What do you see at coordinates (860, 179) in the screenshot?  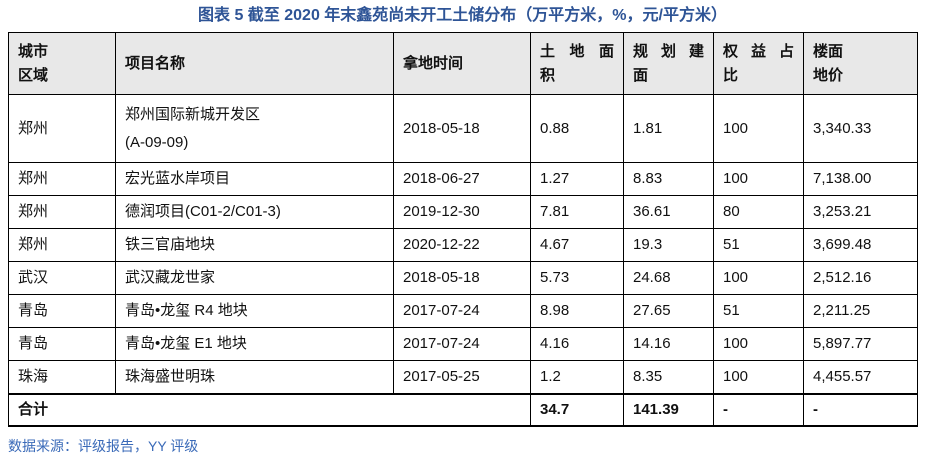 I see `cell-floor-price: 7,138.00` at bounding box center [860, 179].